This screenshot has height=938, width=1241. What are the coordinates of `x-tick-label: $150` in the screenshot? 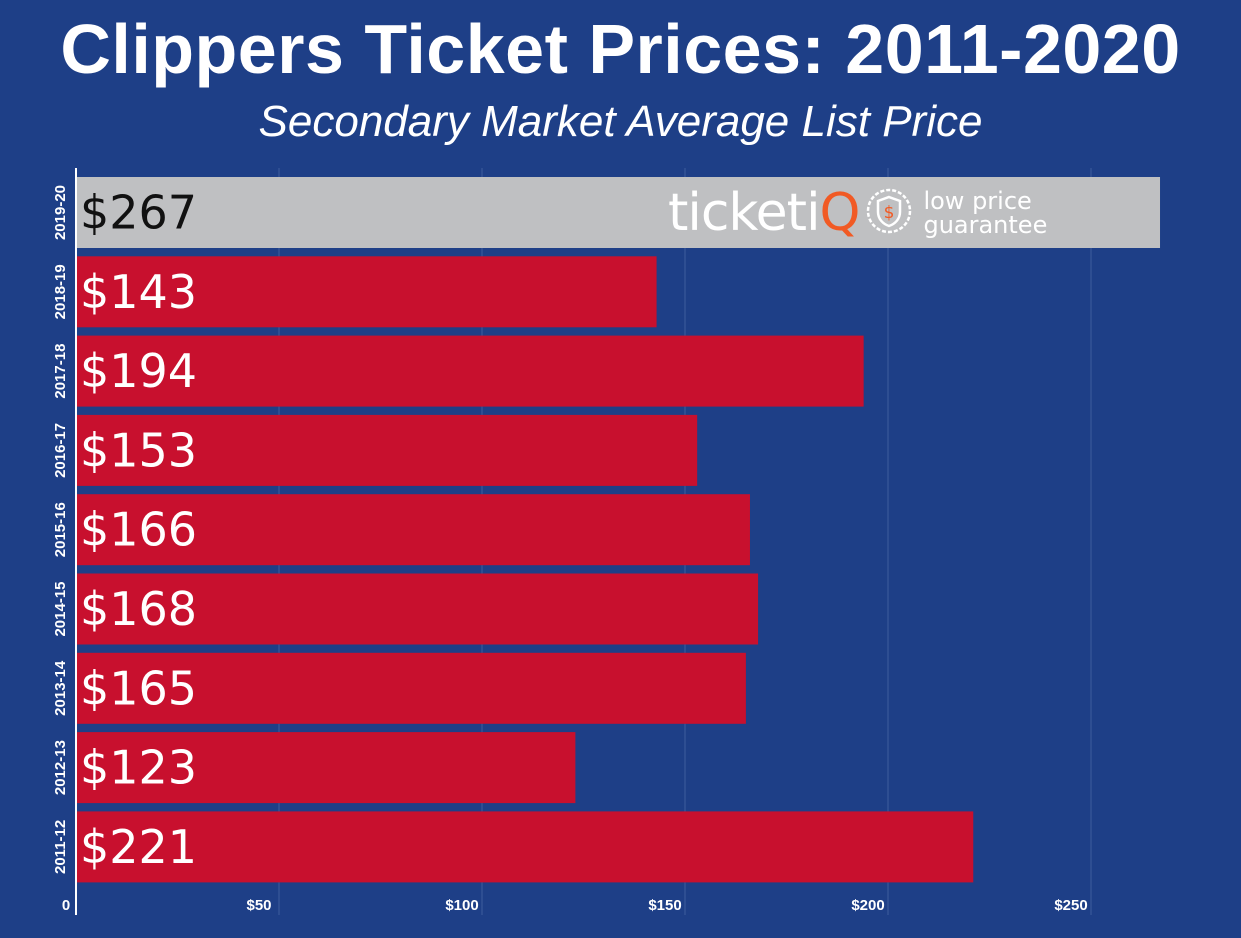 It's located at (664, 905).